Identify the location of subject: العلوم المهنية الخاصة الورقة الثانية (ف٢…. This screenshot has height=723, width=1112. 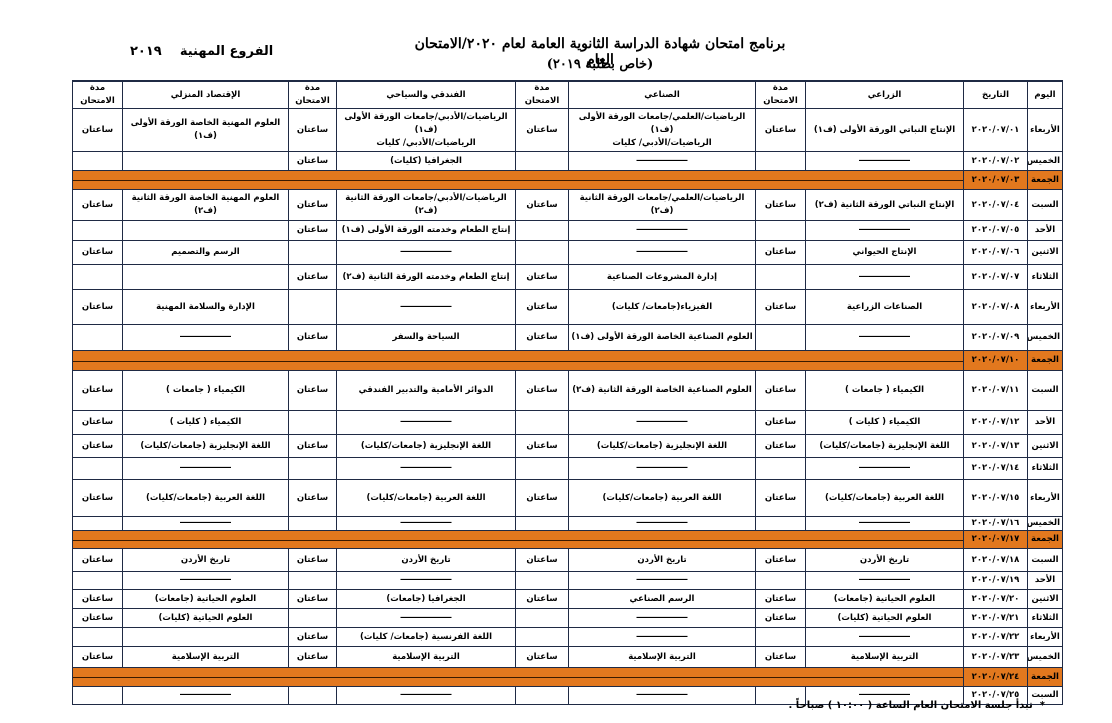
(205, 205).